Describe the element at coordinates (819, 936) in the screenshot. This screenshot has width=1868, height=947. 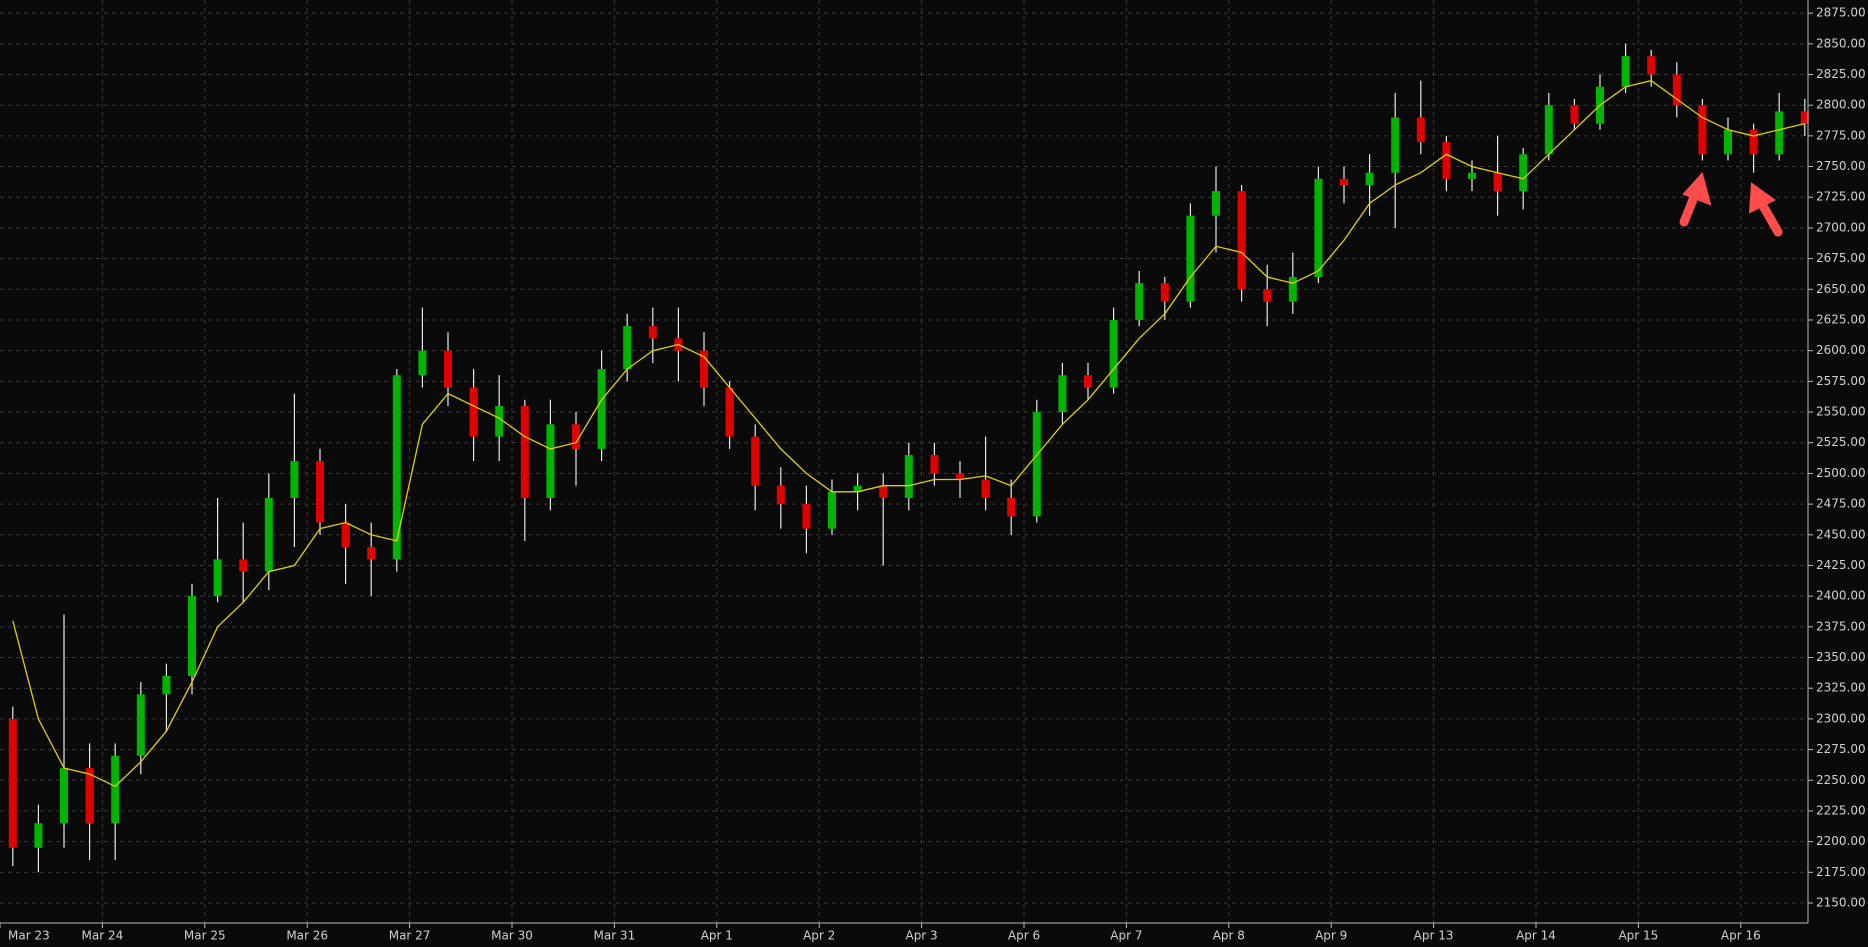
I see `x-tick-label: Apr 2` at that location.